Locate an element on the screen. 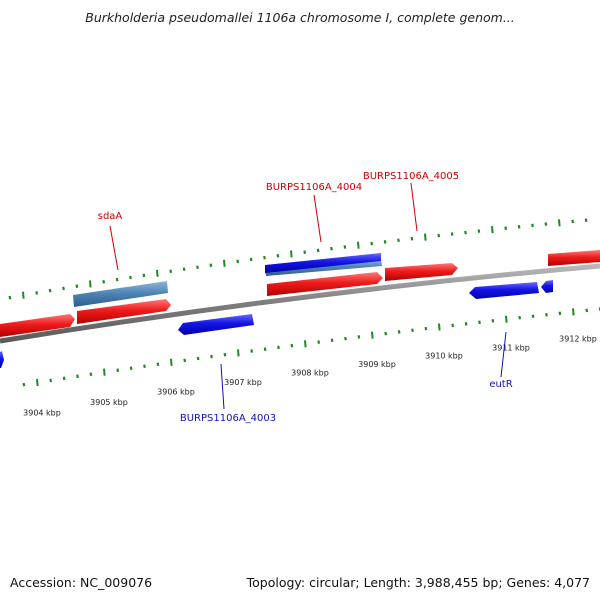 The image size is (600, 600). accession-text: Accession: NC_009076 is located at coordinates (81, 582).